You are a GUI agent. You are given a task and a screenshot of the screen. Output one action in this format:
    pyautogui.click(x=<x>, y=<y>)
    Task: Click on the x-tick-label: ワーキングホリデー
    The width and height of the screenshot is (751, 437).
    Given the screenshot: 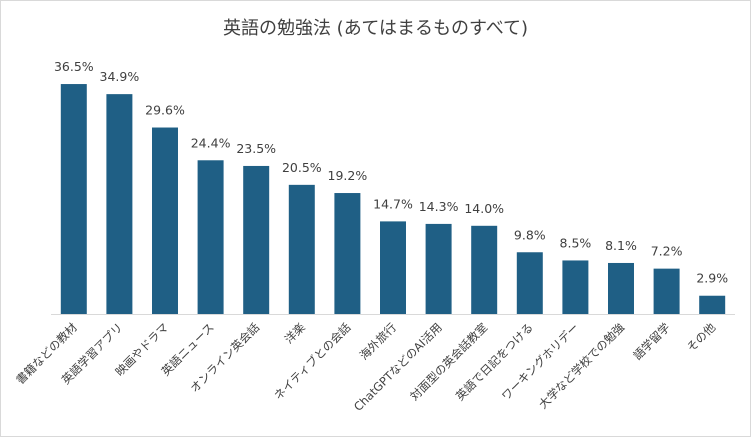 What is the action you would take?
    pyautogui.click(x=540, y=361)
    